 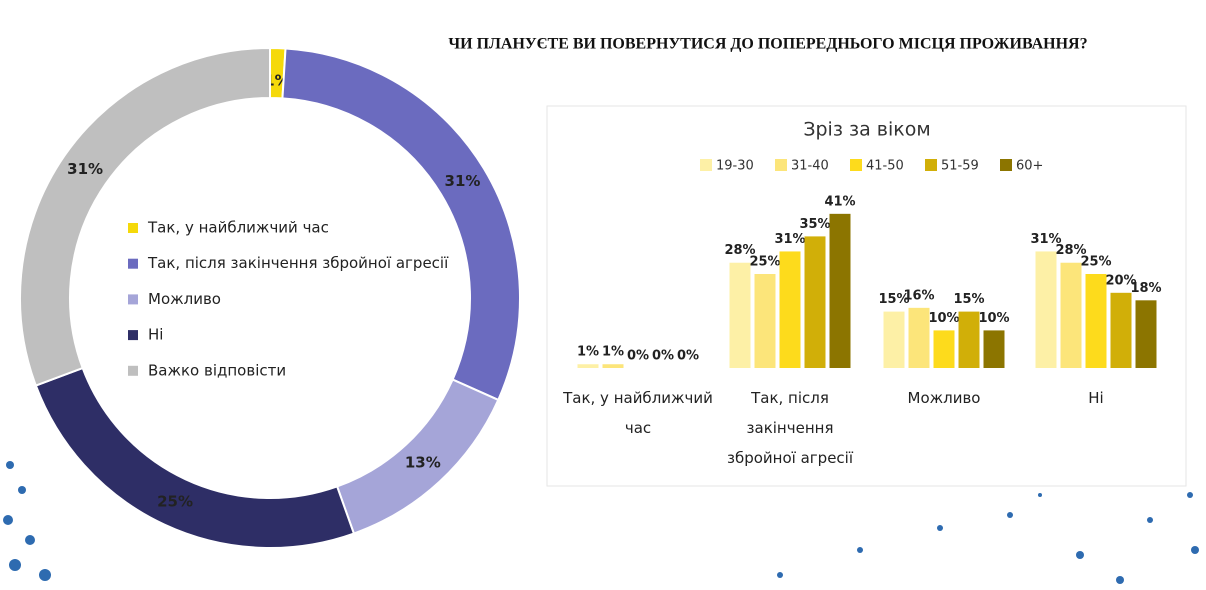 What do you see at coordinates (423, 463) in the screenshot?
I see `slice-label: 13%` at bounding box center [423, 463].